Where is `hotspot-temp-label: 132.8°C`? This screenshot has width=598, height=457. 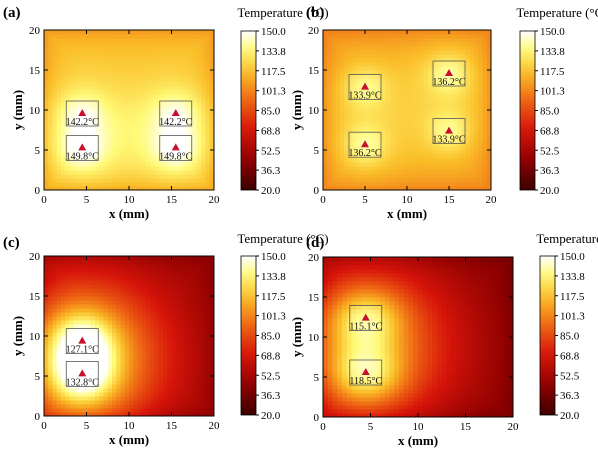
hotspot-temp-label: 132.8°C is located at coordinates (82, 382).